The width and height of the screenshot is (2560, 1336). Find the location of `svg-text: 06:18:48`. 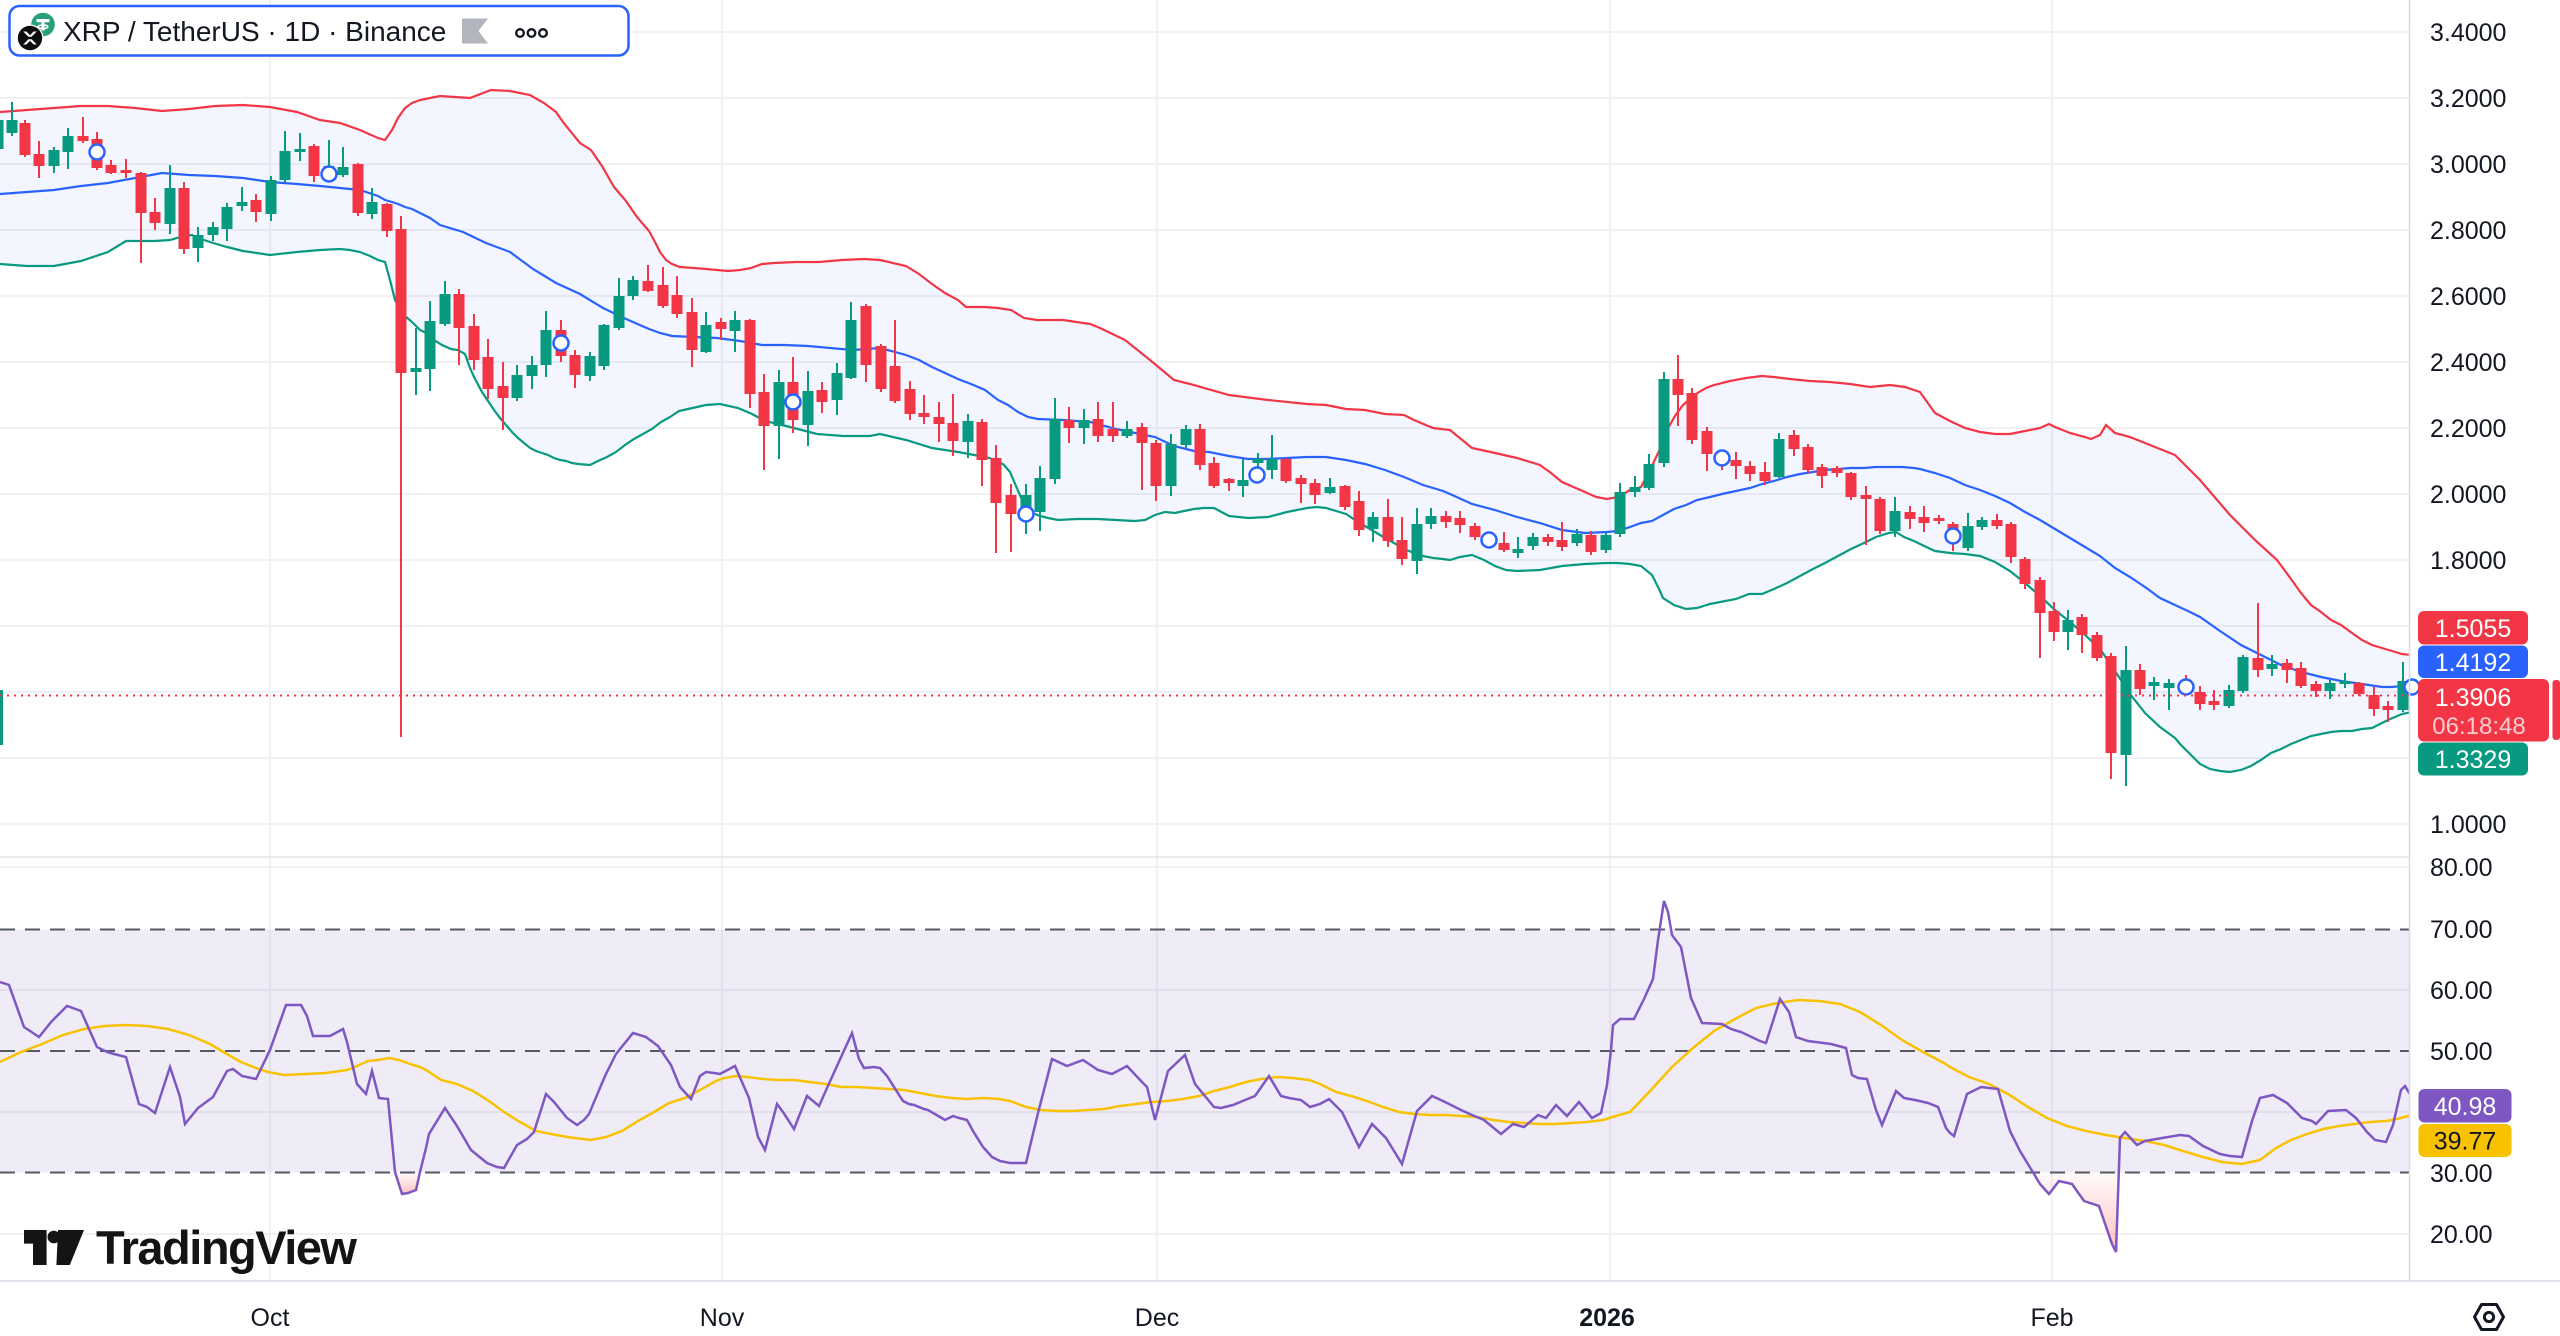

svg-text: 06:18:48 is located at coordinates (2478, 726).